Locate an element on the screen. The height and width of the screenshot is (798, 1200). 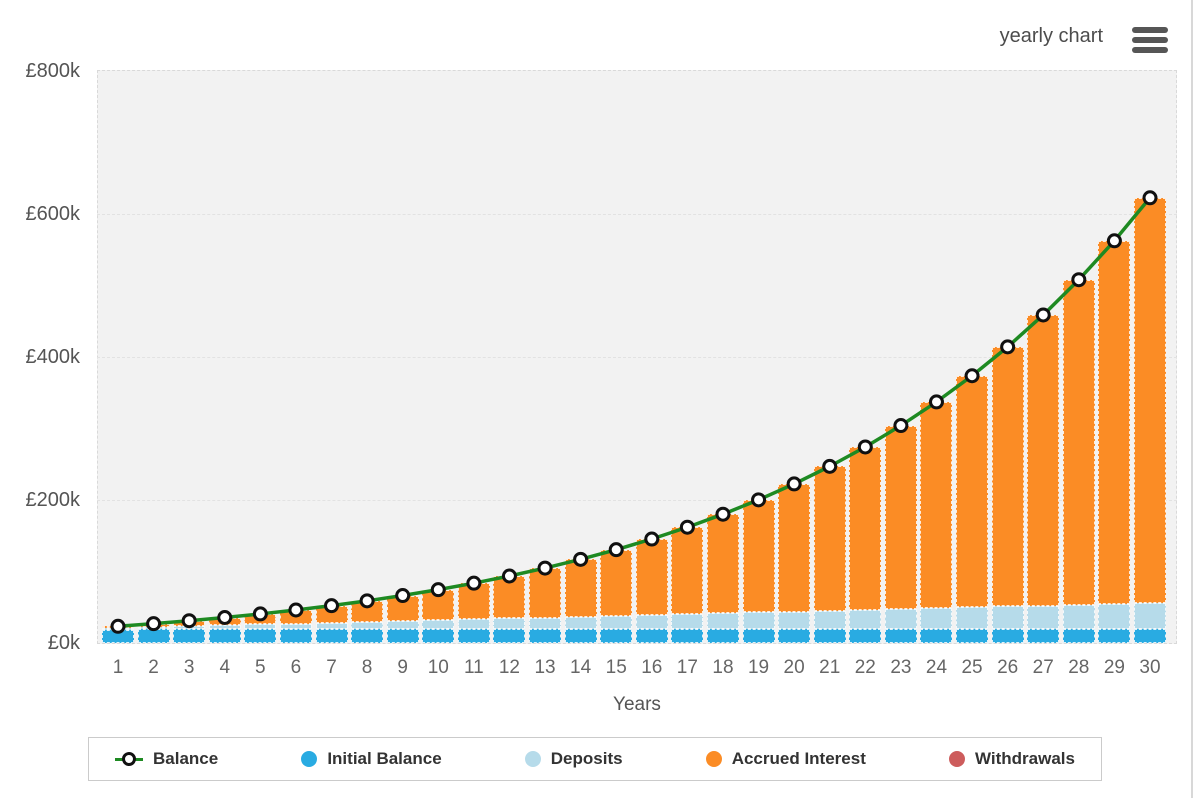
x-axis-tick-label: 26 is located at coordinates (1008, 667).